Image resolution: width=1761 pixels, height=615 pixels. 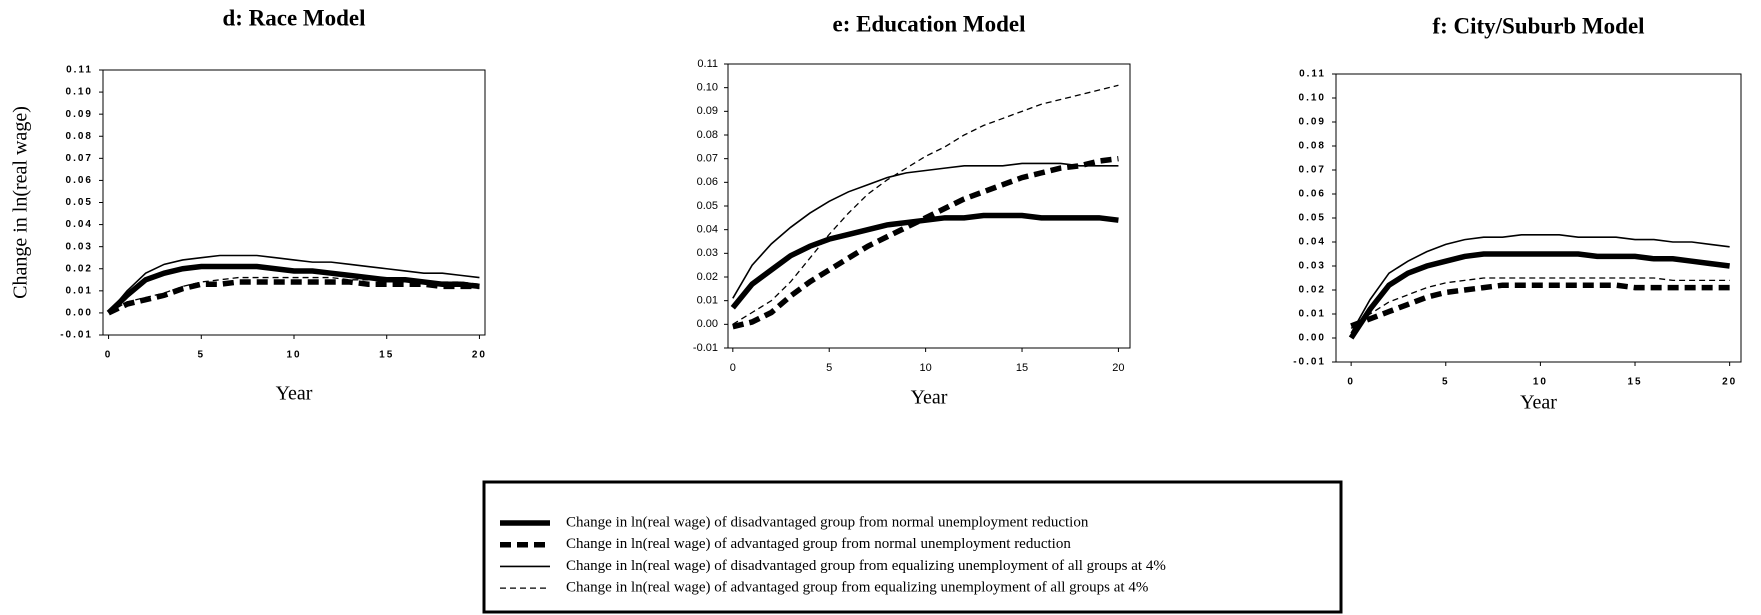 What do you see at coordinates (1538, 25) in the screenshot?
I see `chart-title: f: City/Suburb Model` at bounding box center [1538, 25].